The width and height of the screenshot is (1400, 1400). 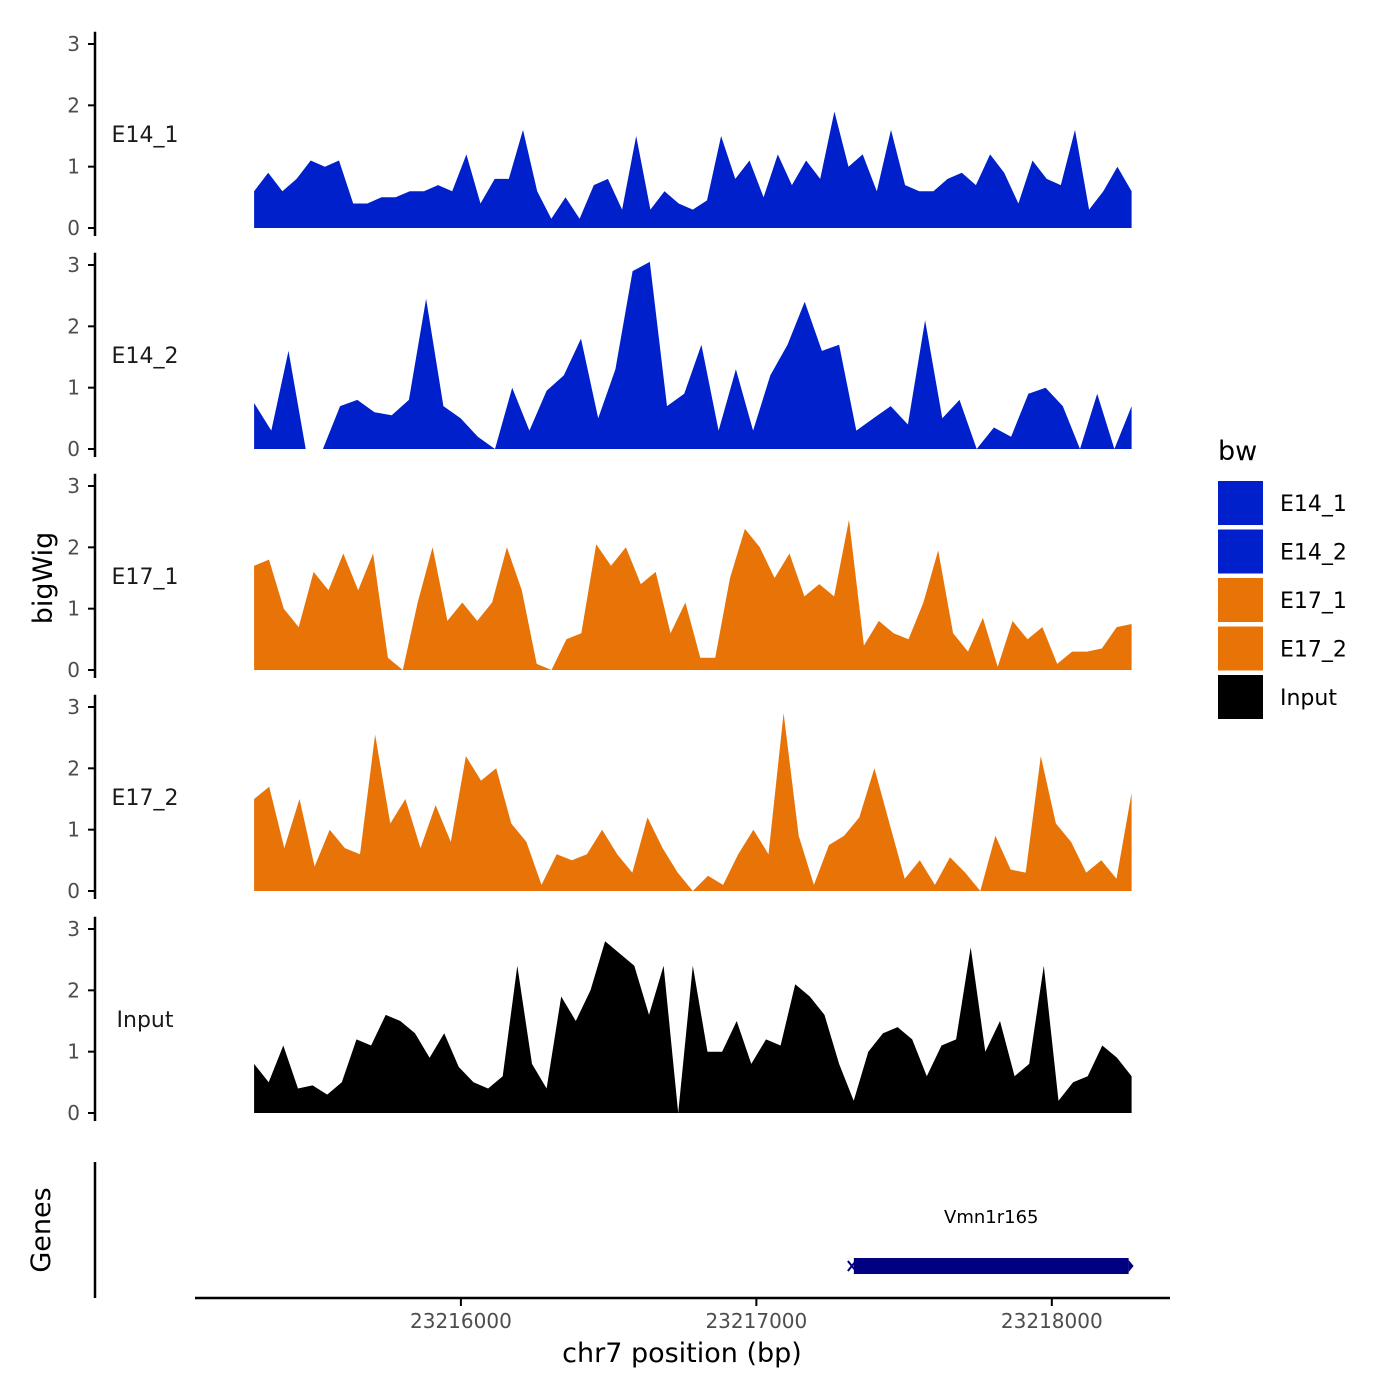 I want to click on x-ticks: 23216000 23217000 23218000, so click(x=756, y=1315).